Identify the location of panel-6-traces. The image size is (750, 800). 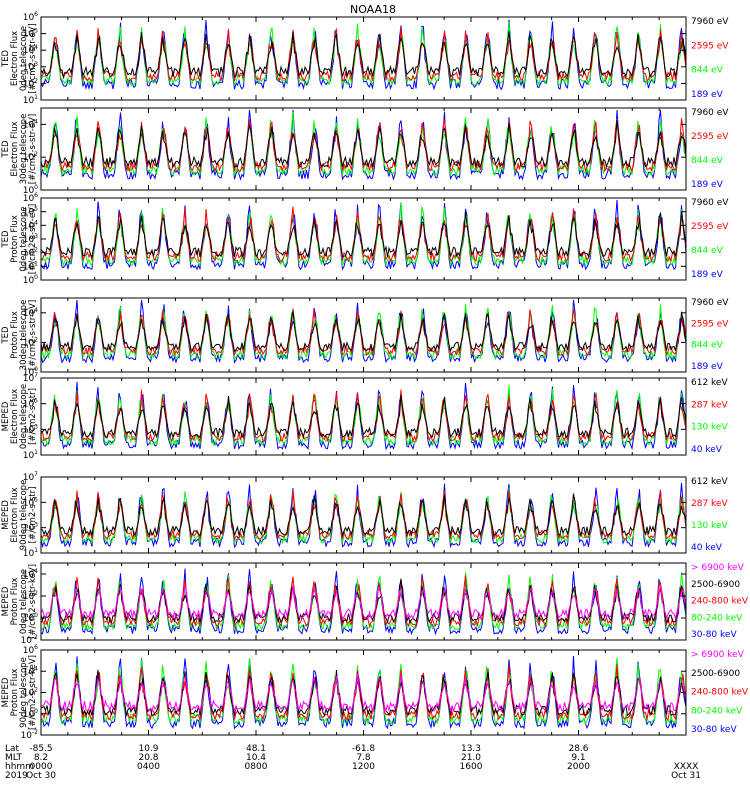
(363, 515).